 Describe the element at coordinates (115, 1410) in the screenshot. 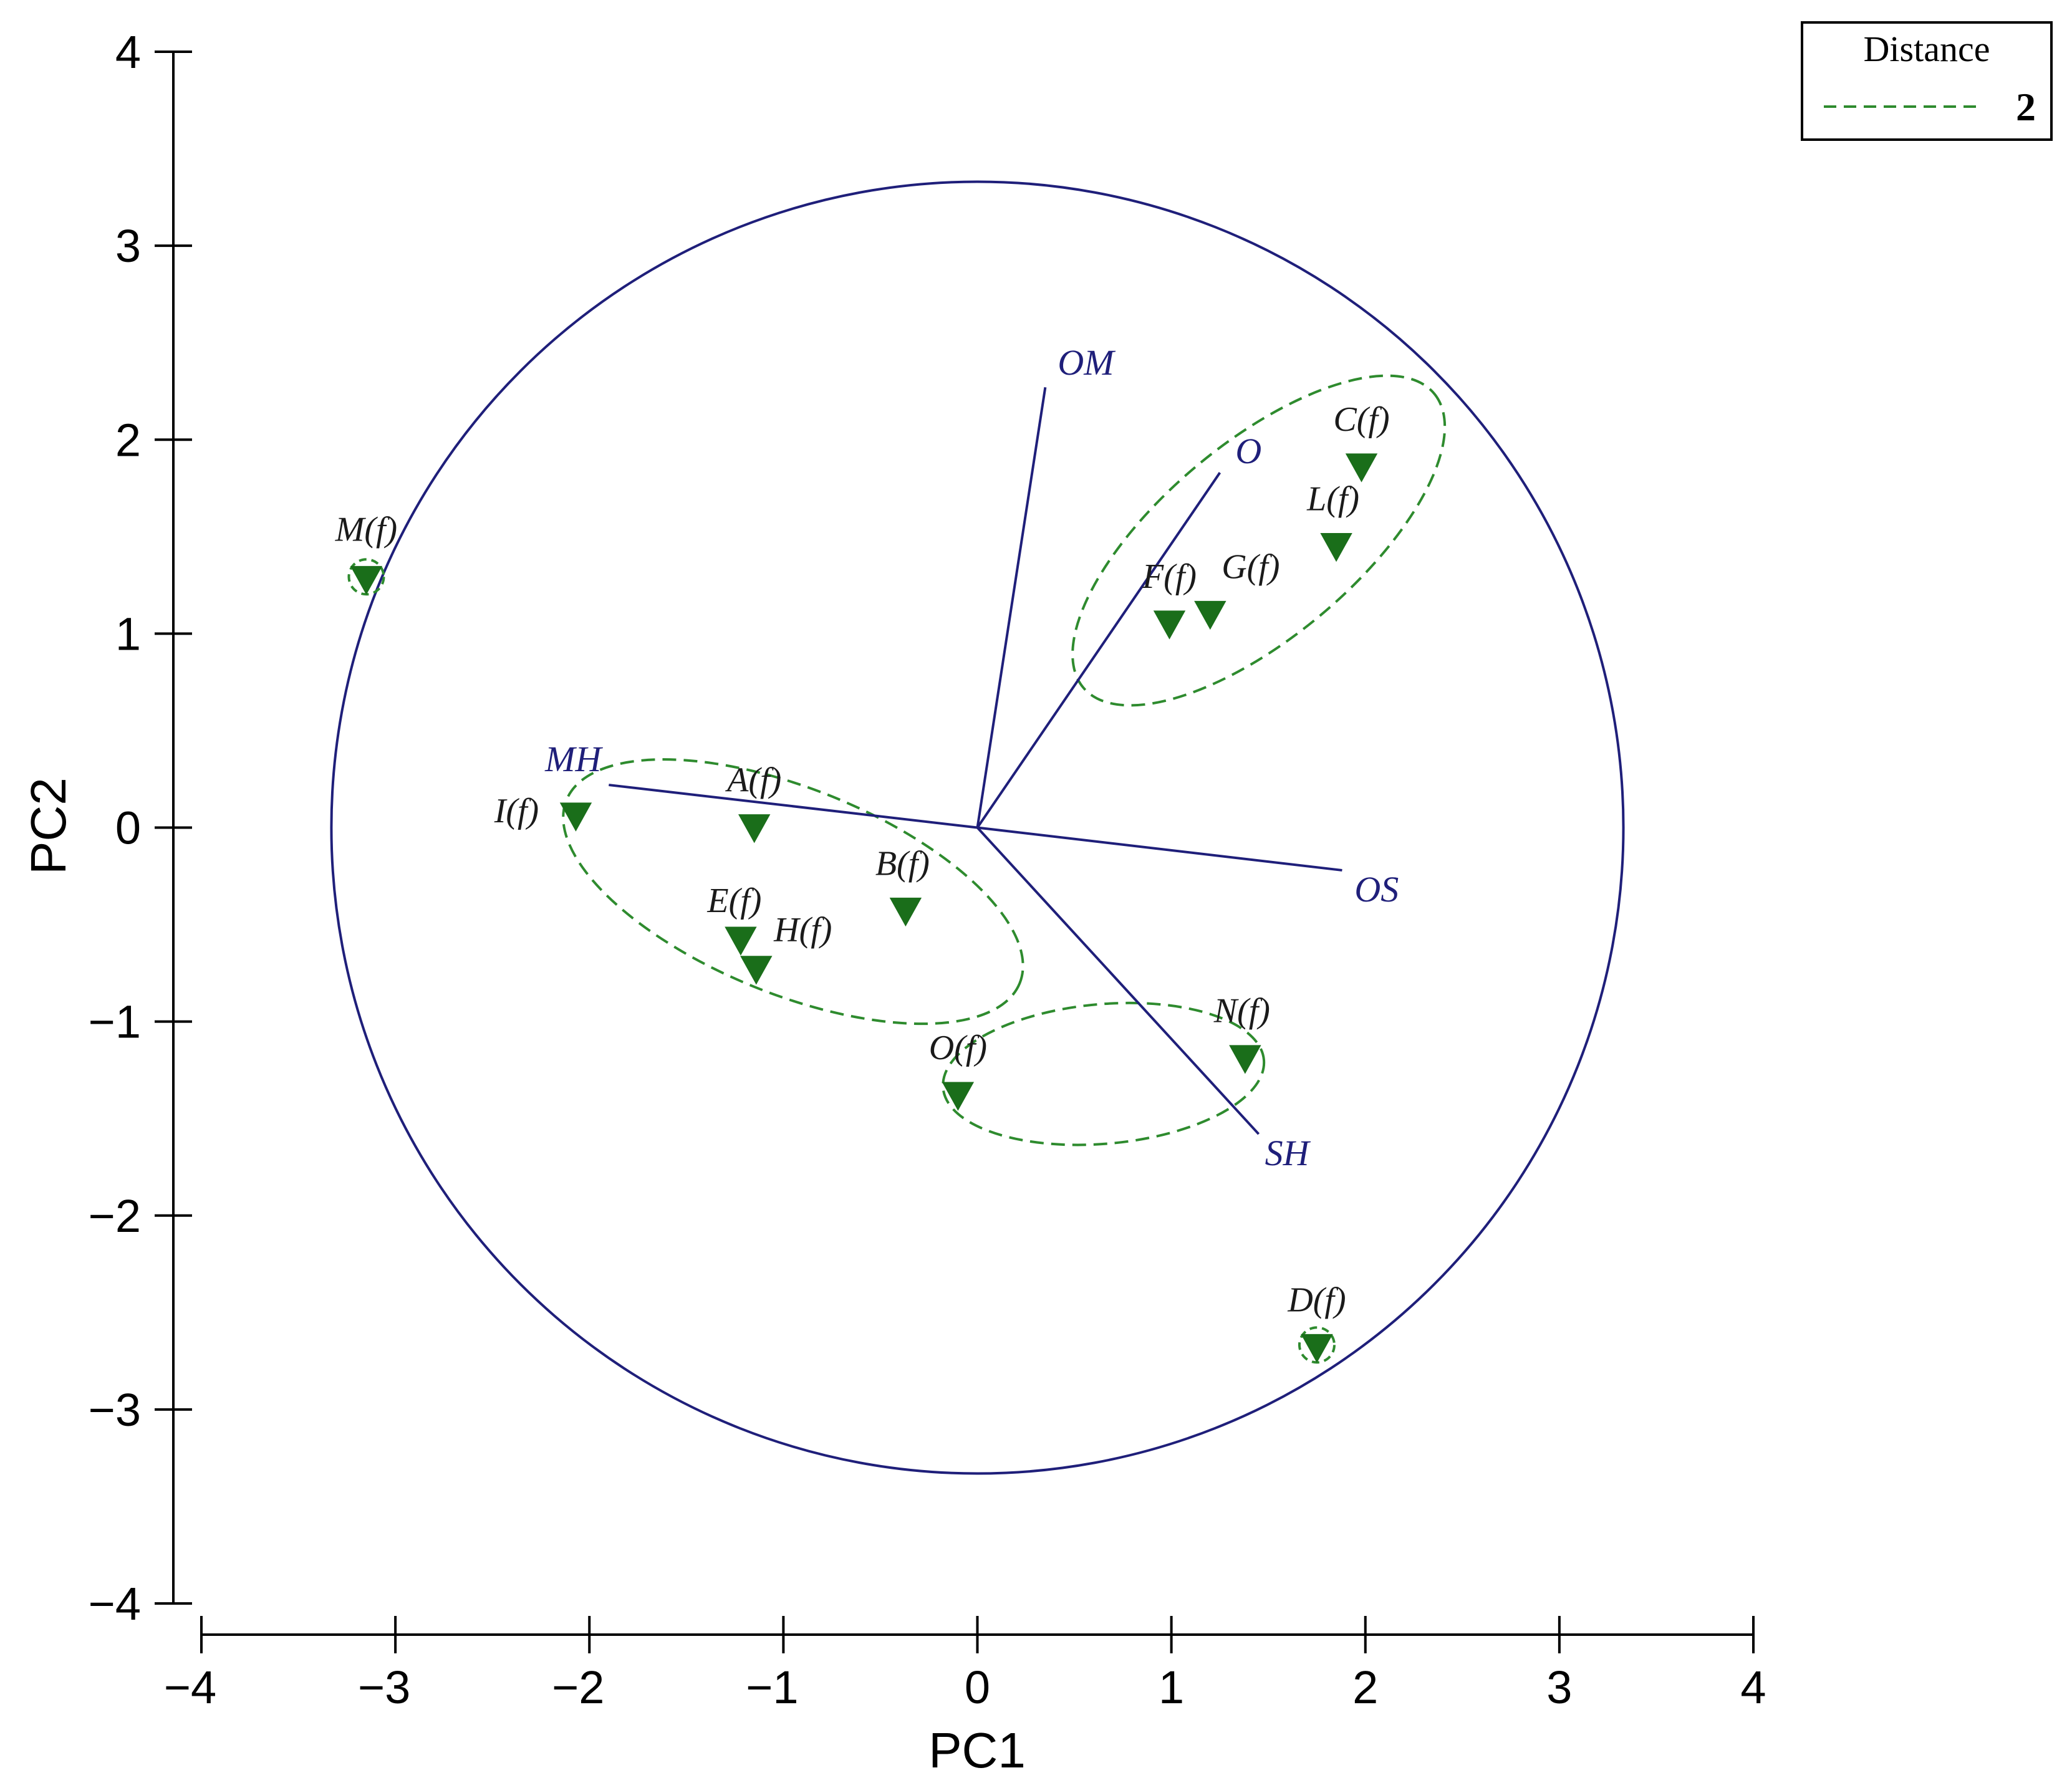

I see `y-tick-label: −3` at that location.